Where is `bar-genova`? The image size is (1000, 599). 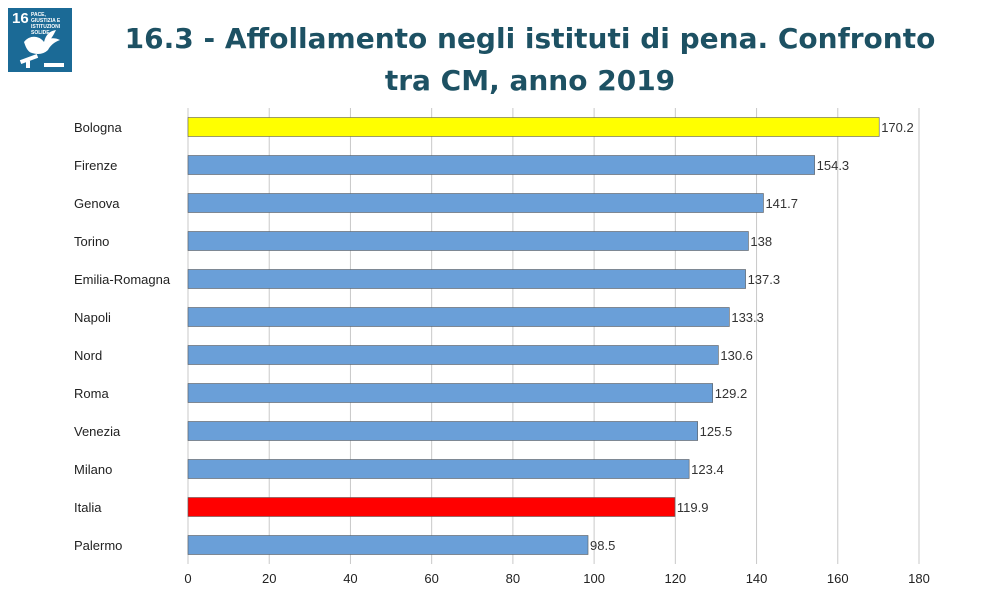
bar-genova is located at coordinates (475, 203).